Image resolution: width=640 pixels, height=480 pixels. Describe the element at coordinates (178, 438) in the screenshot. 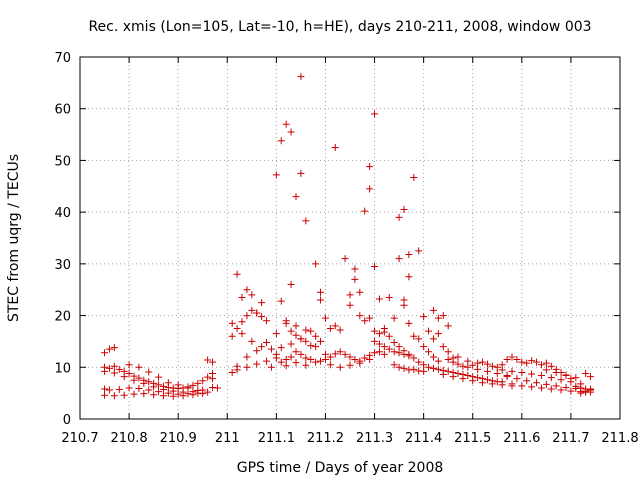

I see `x-tick-label: 210.9` at that location.